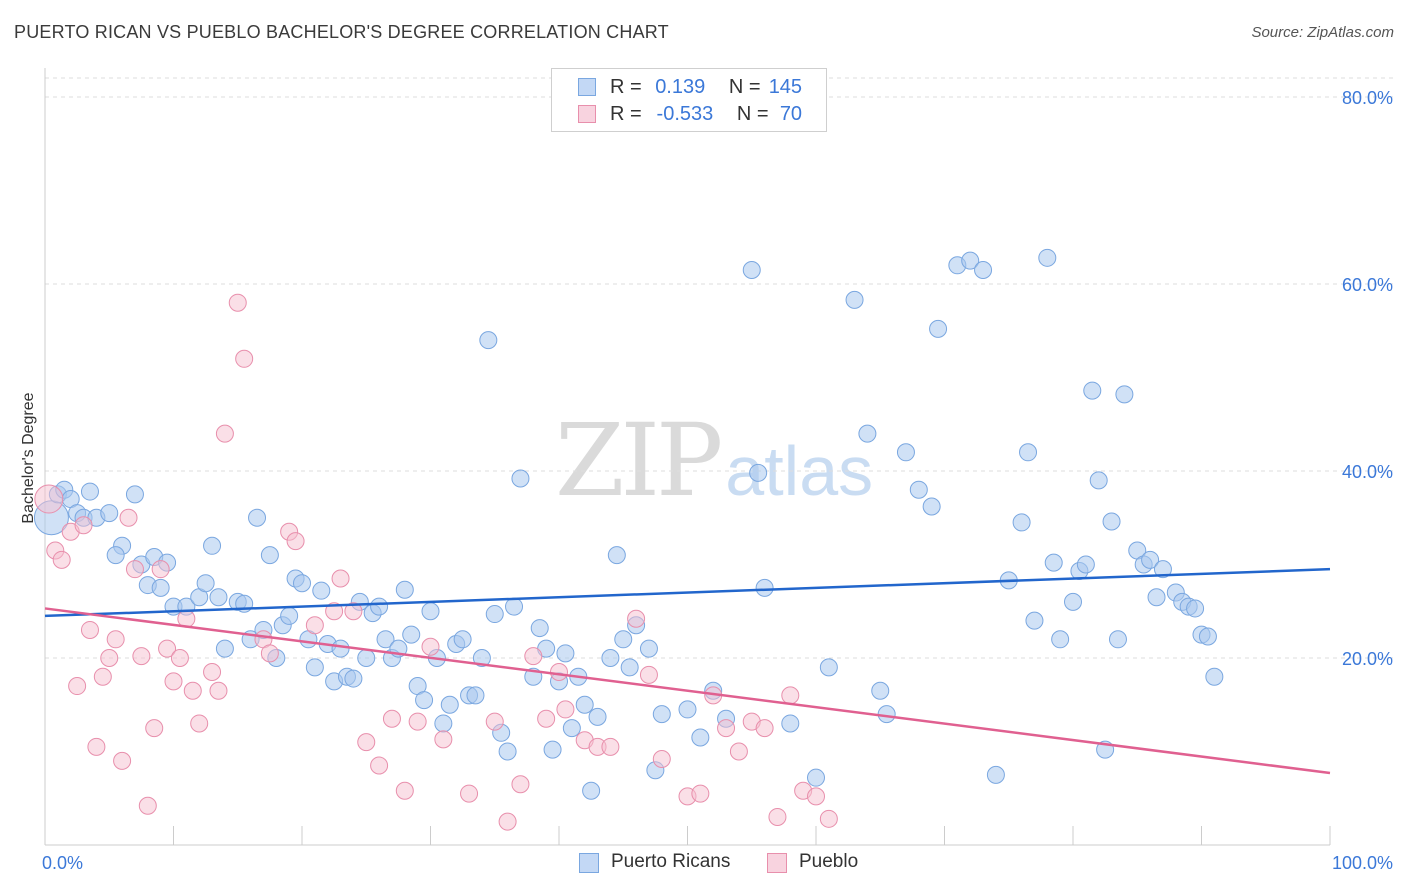  What do you see at coordinates (639, 460) in the screenshot?
I see `watermark-zip: ZIP` at bounding box center [639, 460].